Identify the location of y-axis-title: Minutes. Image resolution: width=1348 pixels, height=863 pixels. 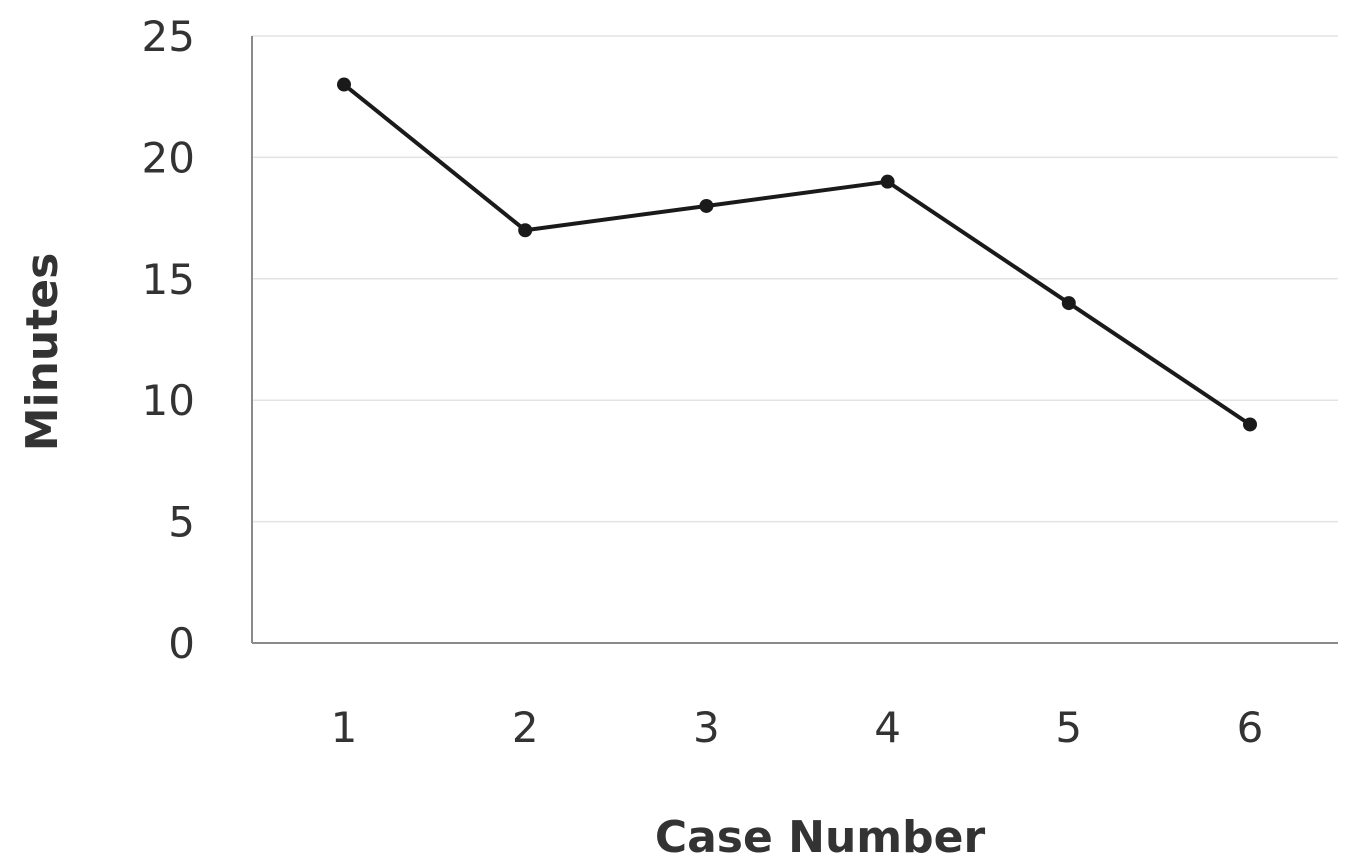
(42, 352).